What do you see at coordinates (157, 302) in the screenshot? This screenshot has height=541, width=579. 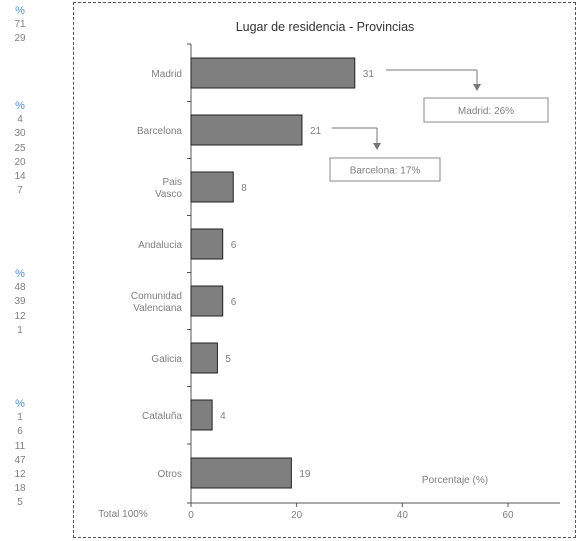 I see `category-label: Comunidad Valenciana` at bounding box center [157, 302].